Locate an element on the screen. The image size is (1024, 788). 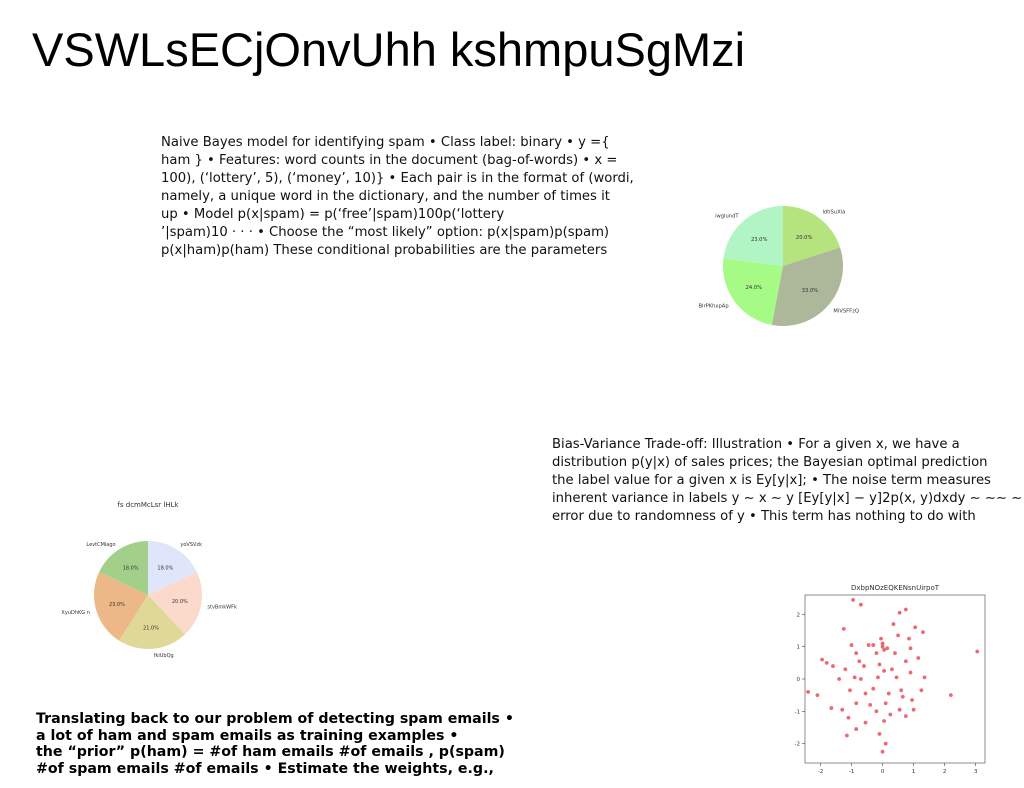
y-tick-label: 1 is located at coordinates (799, 648).